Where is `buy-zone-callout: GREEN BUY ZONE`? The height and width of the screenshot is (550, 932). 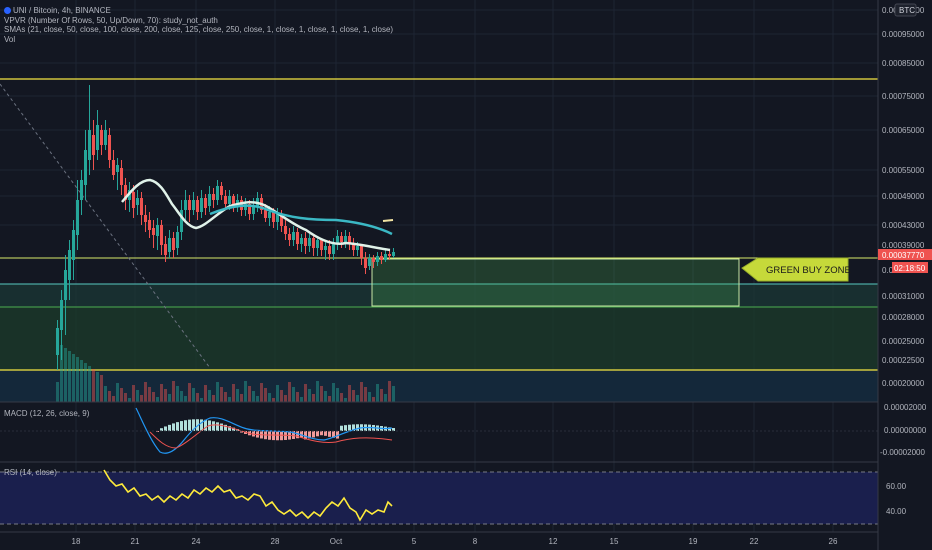
buy-zone-callout: GREEN BUY ZONE is located at coordinates (796, 269).